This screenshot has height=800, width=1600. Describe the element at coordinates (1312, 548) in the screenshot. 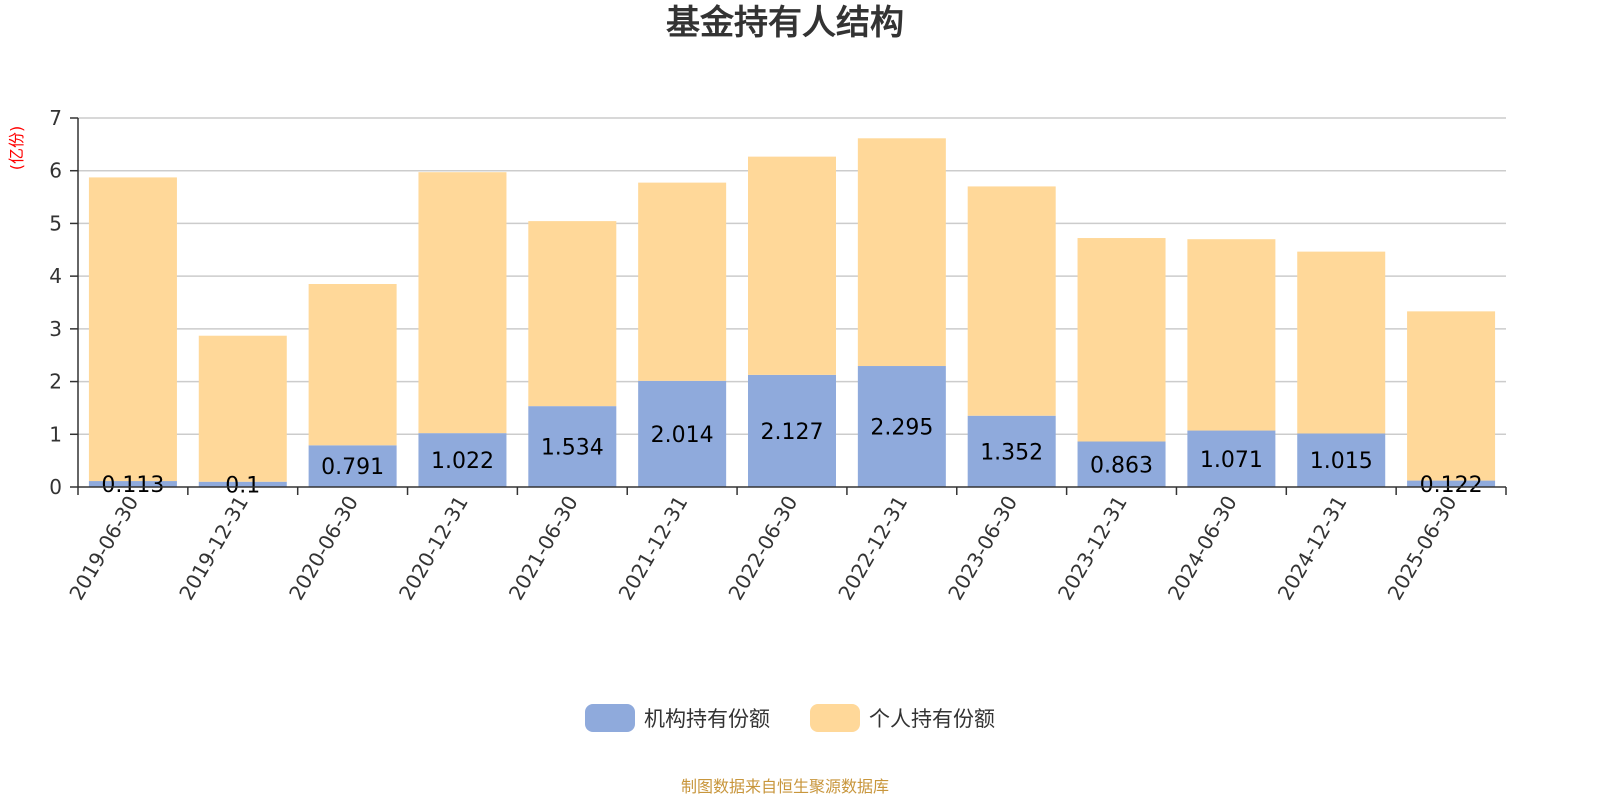

I see `x-tick-label: 2024-12-31` at that location.